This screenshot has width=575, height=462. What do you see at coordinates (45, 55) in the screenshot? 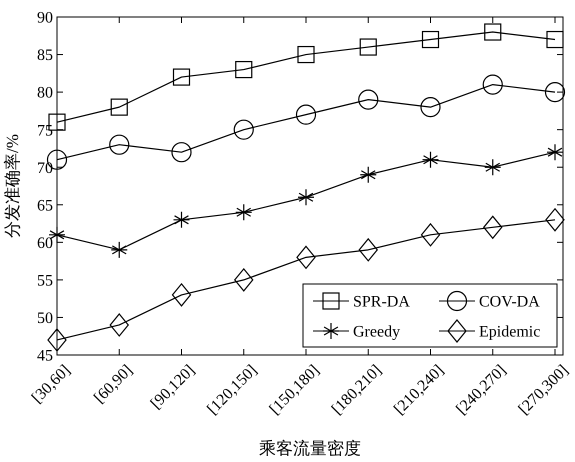
I see `y-tick-label: 85` at bounding box center [45, 55].